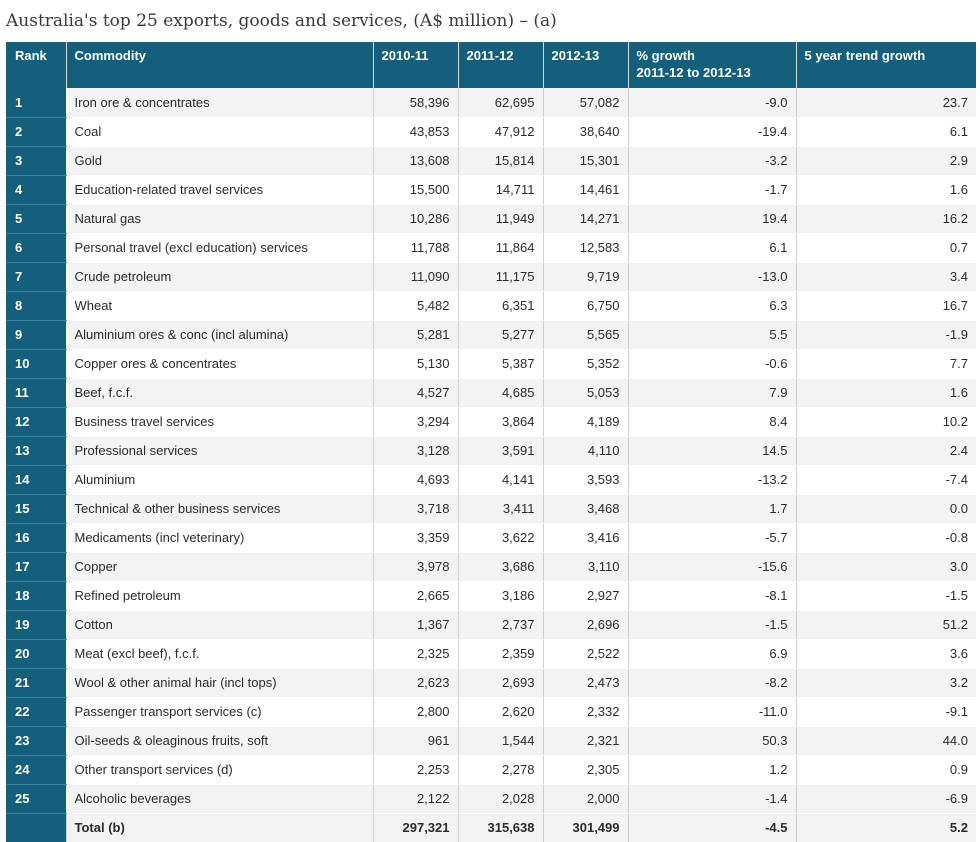 Image resolution: width=980 pixels, height=842 pixels. What do you see at coordinates (416, 654) in the screenshot?
I see `value-2010-11: 2,325` at bounding box center [416, 654].